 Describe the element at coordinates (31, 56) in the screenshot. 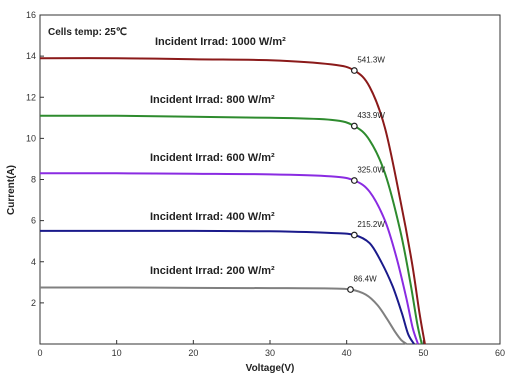

I see `y-tick-label: 14` at that location.